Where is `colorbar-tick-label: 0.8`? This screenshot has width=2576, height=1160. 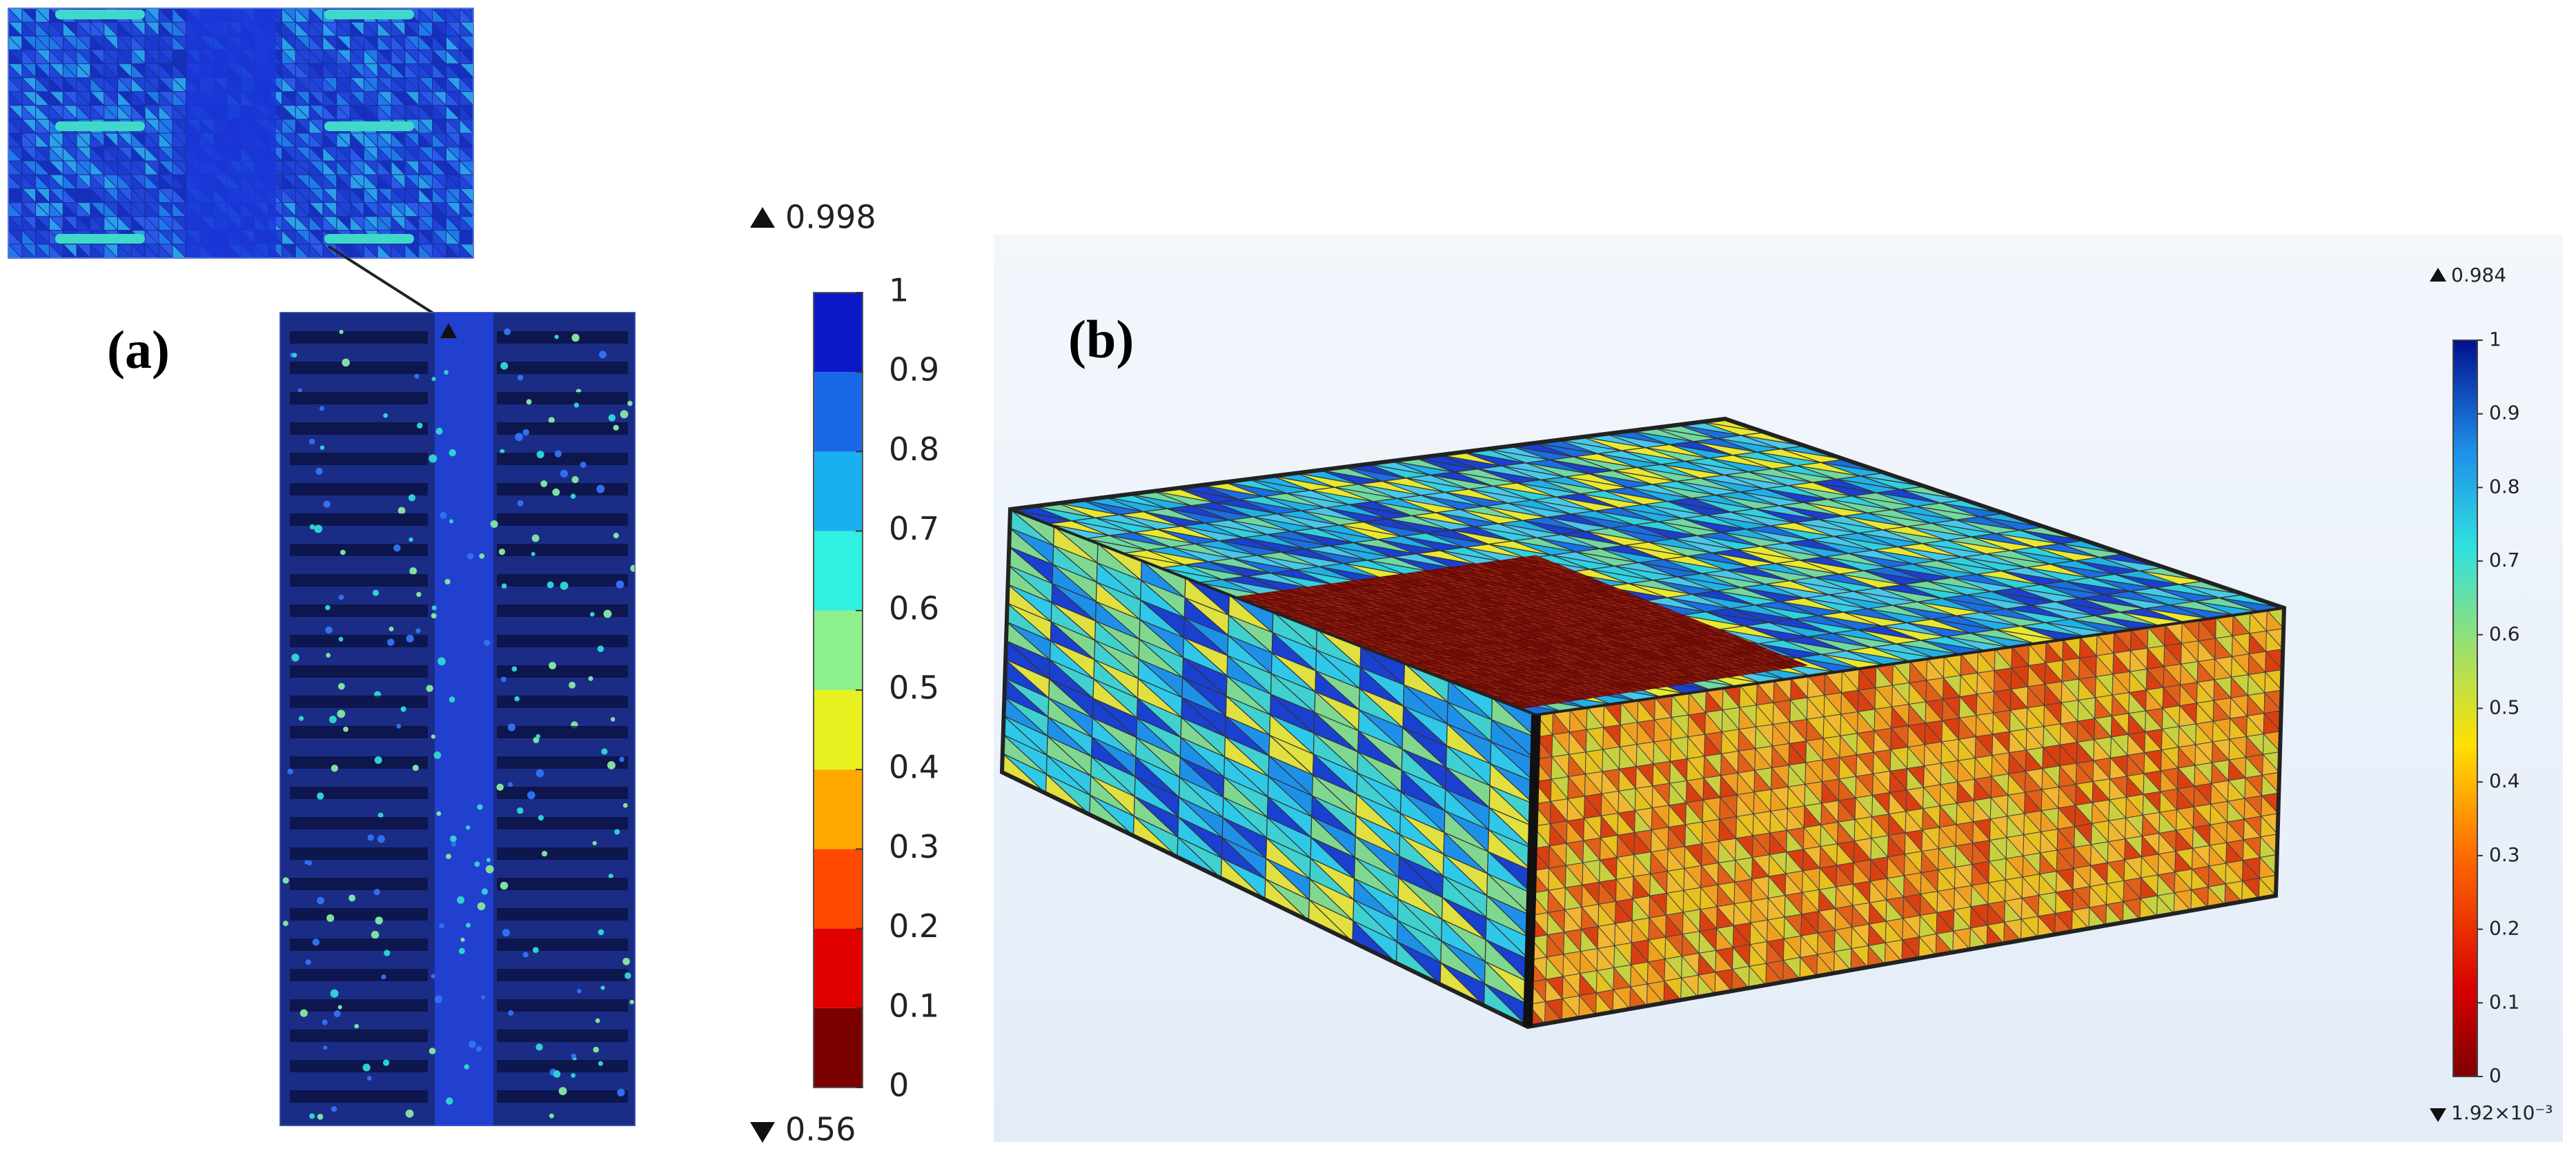 colorbar-tick-label: 0.8 is located at coordinates (914, 449).